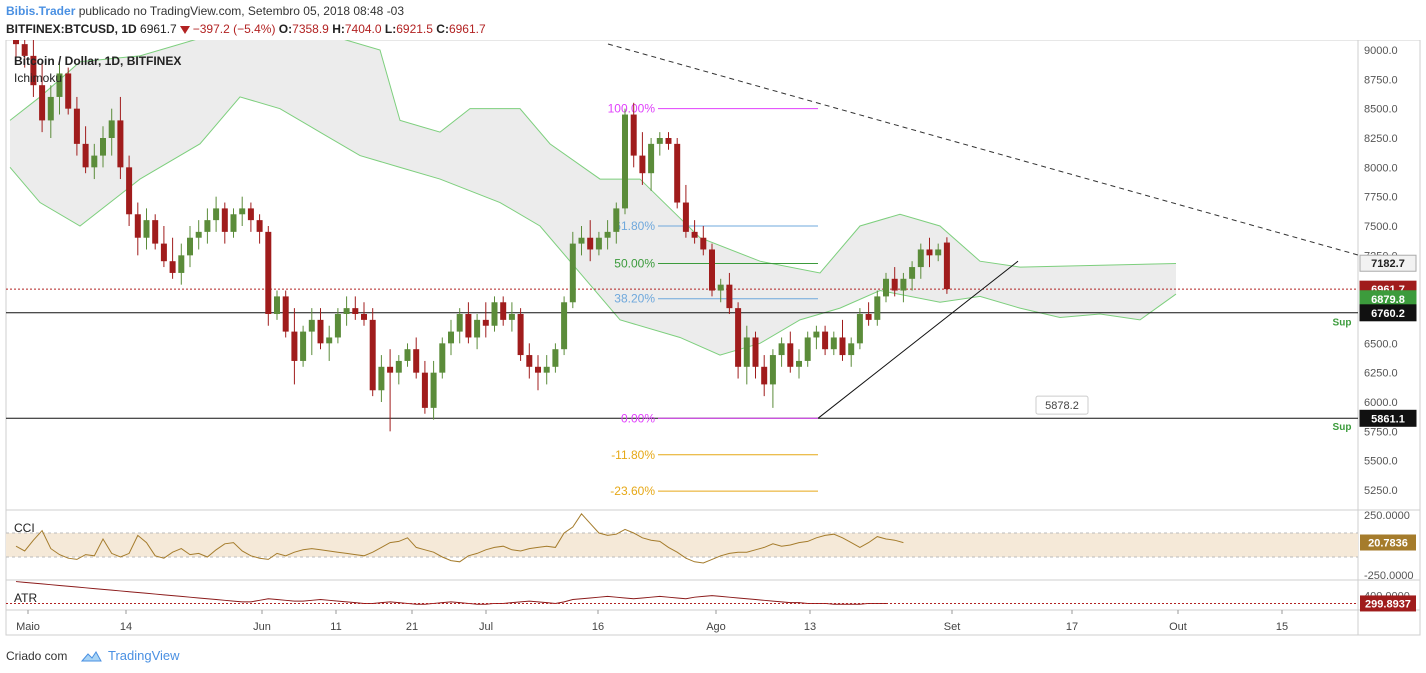 This screenshot has height=673, width=1426. Describe the element at coordinates (310, 29) in the screenshot. I see `open-value: 7358.9` at that location.